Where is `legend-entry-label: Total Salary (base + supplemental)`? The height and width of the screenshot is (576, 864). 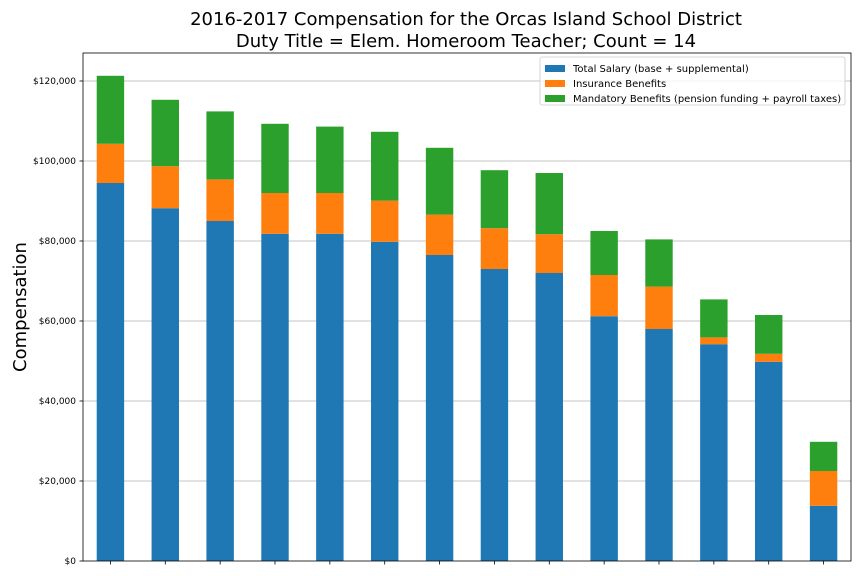 legend-entry-label: Total Salary (base + supplemental) is located at coordinates (660, 69).